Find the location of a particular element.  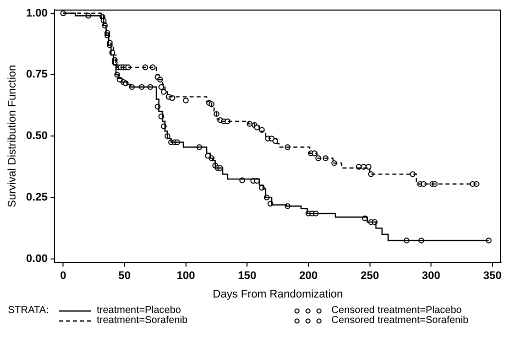

legend-title: STRATA: is located at coordinates (29, 310).